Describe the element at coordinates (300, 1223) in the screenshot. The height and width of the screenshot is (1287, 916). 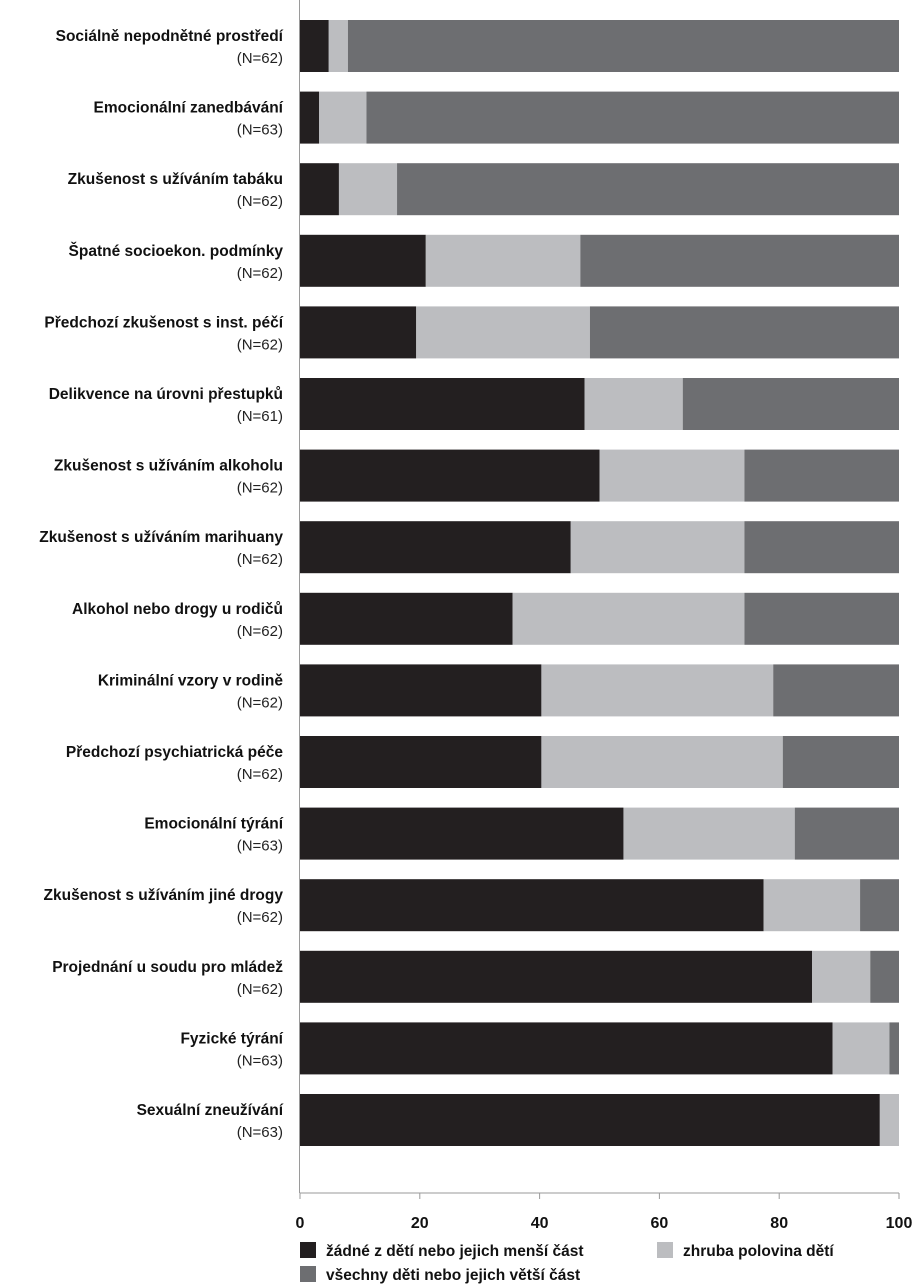
I see `x-tick-label: 0` at that location.